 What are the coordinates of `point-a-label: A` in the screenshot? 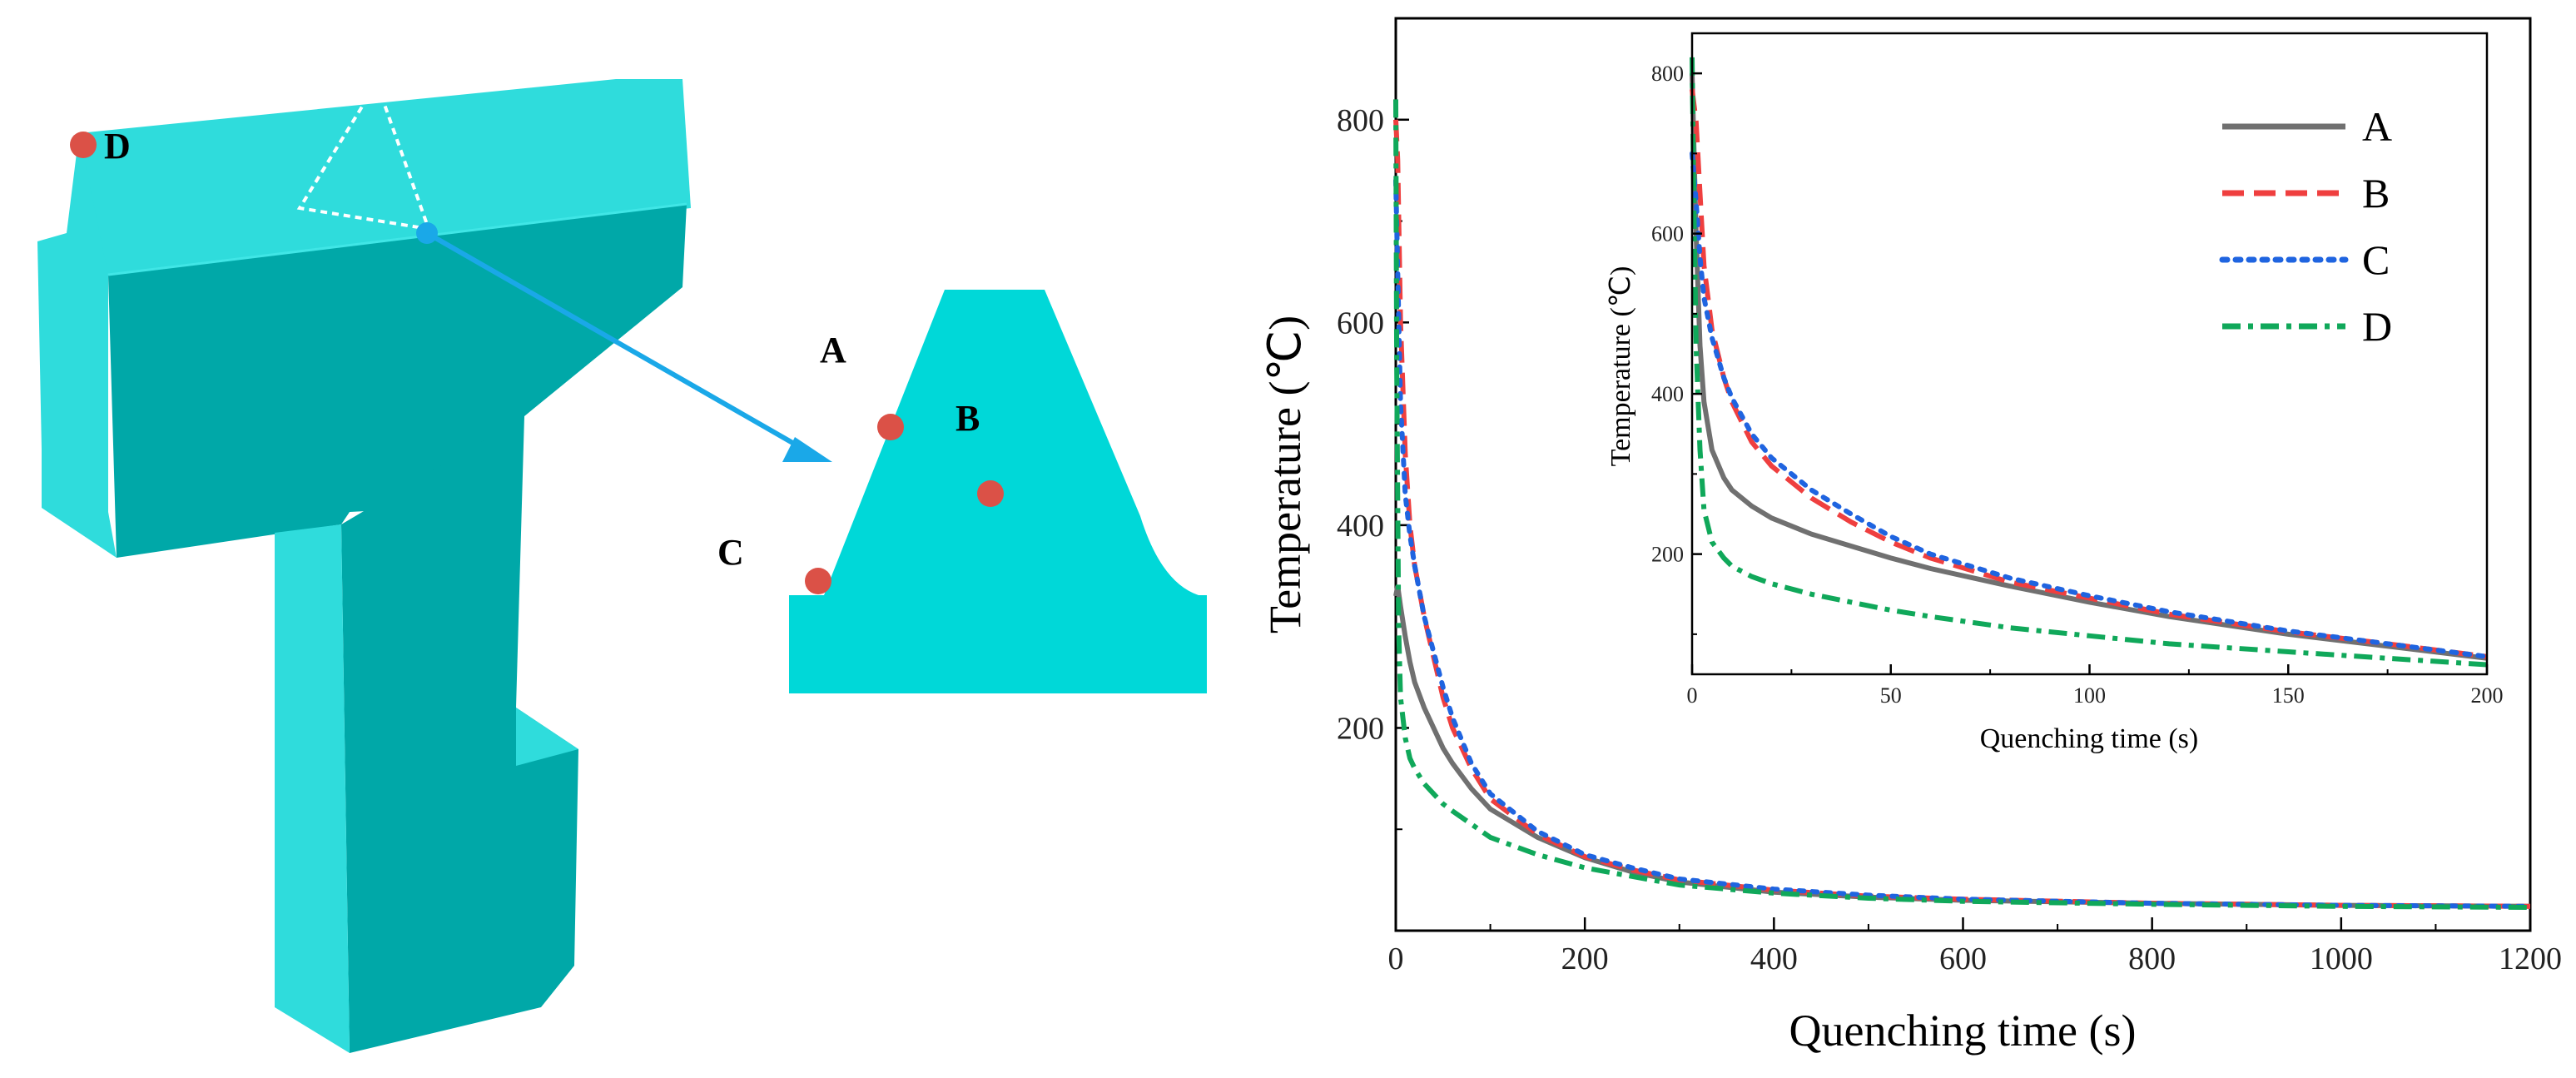 It's located at (833, 350).